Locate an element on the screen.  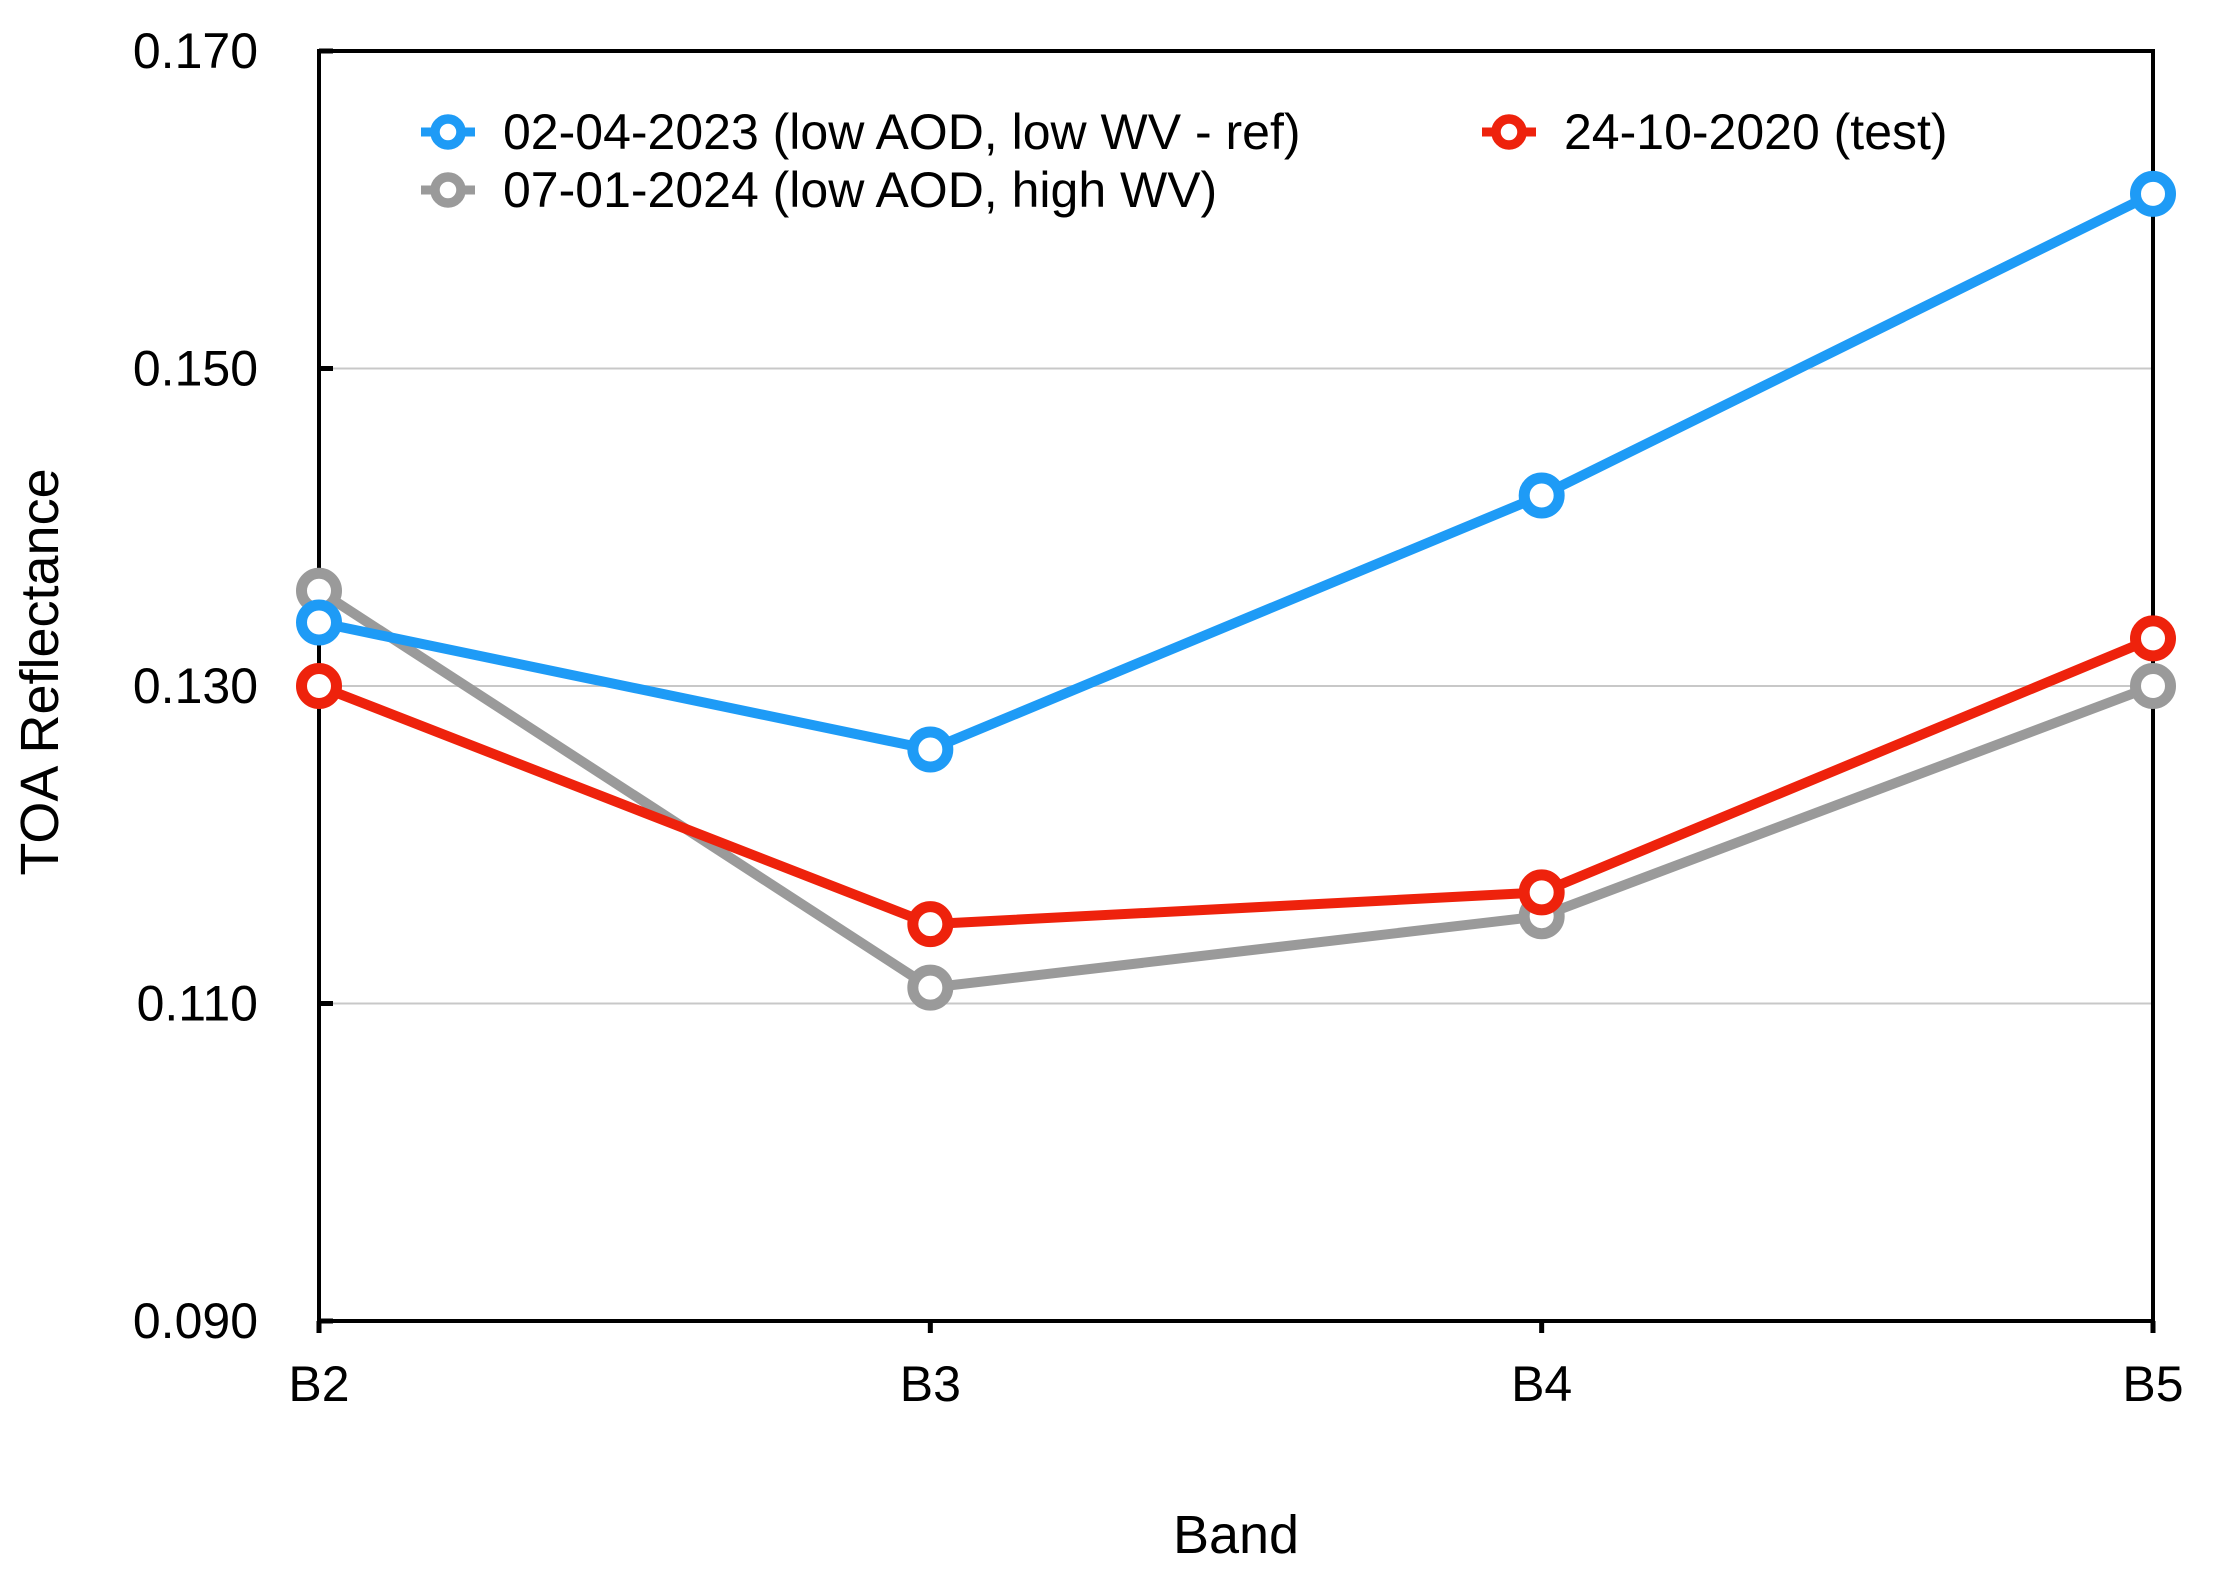
legend-label: 24-10-2020 (test) is located at coordinates (1756, 132).